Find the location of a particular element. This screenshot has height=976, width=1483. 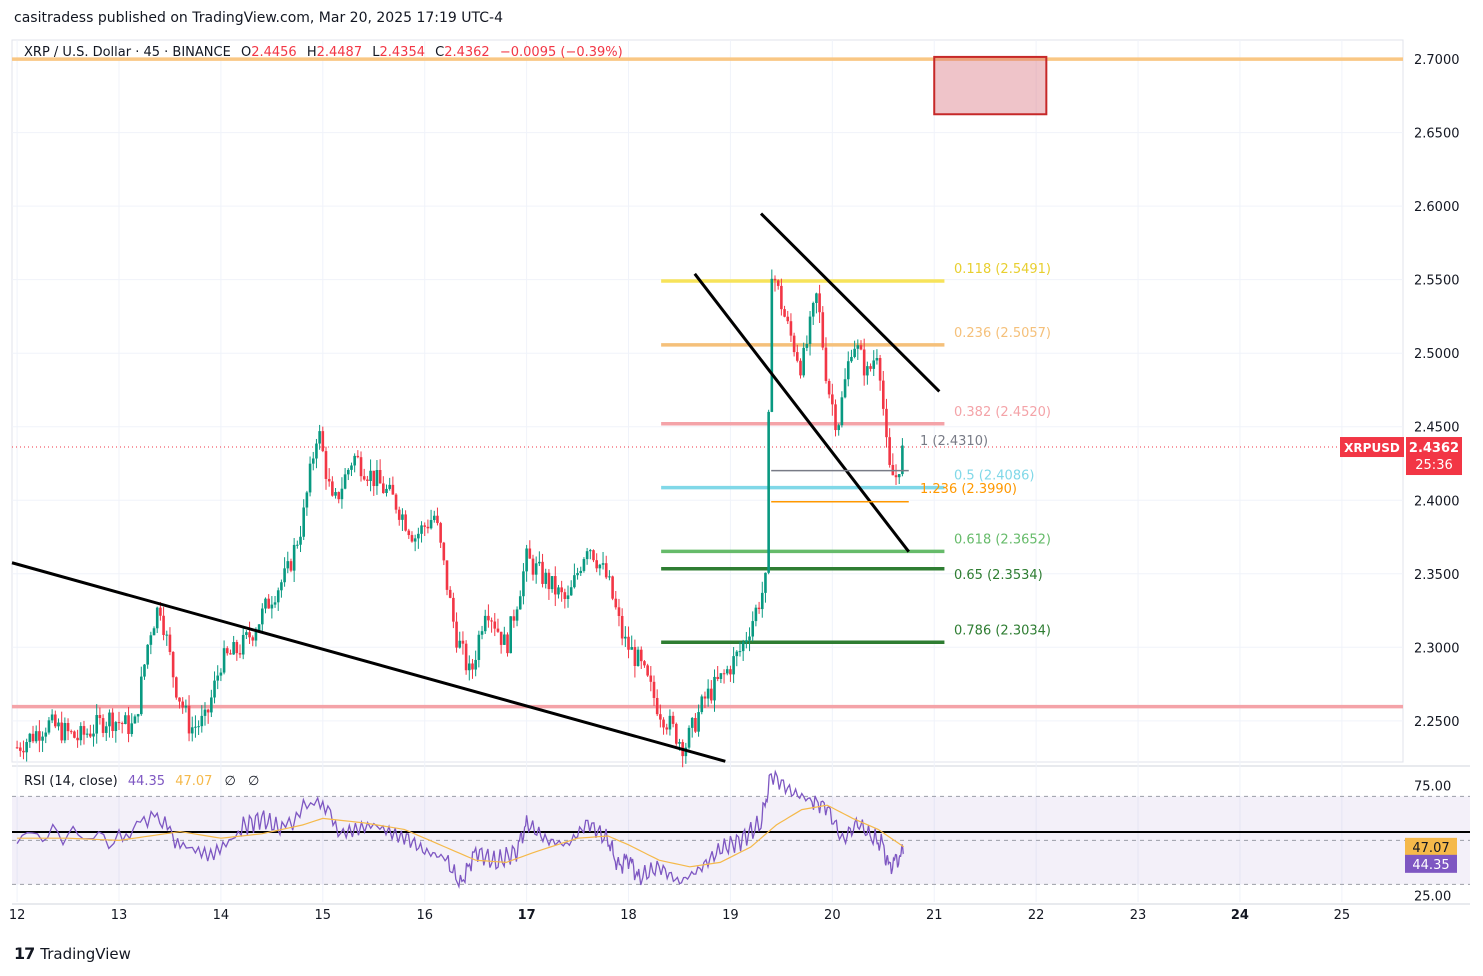

ext-level-label: 1 (2.4310) is located at coordinates (954, 441).